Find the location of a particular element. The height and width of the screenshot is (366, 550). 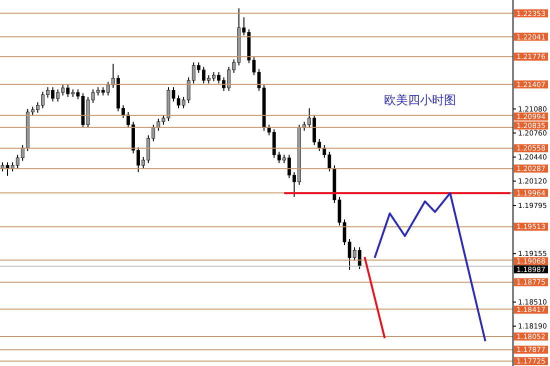

line-series is located at coordinates (430, 267).